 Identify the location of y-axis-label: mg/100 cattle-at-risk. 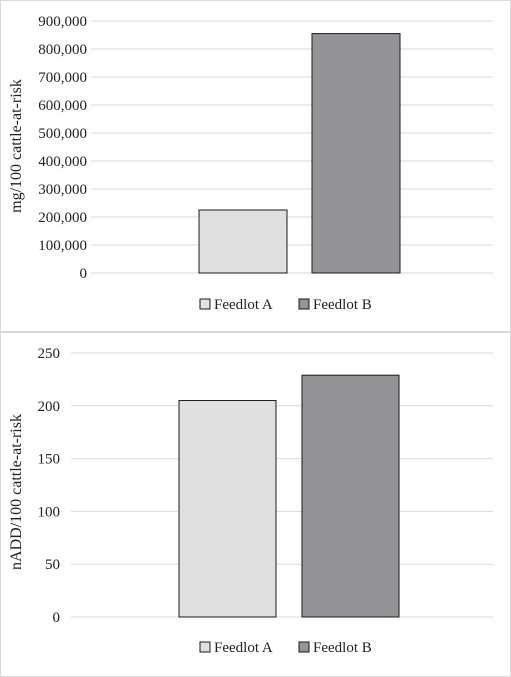
(16, 146).